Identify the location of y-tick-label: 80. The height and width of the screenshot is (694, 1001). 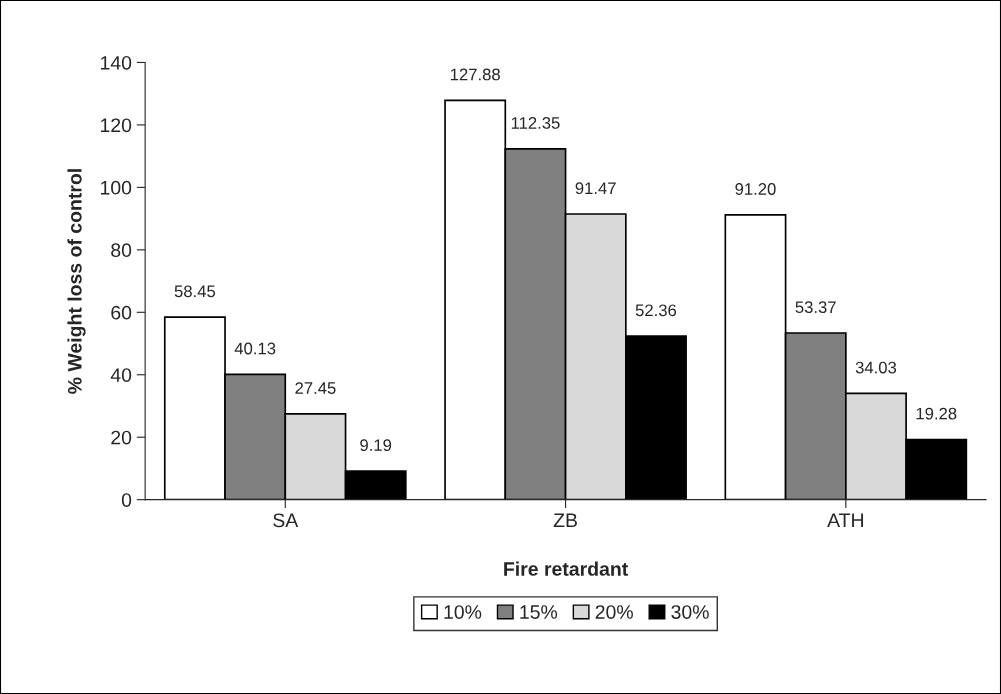
(121, 250).